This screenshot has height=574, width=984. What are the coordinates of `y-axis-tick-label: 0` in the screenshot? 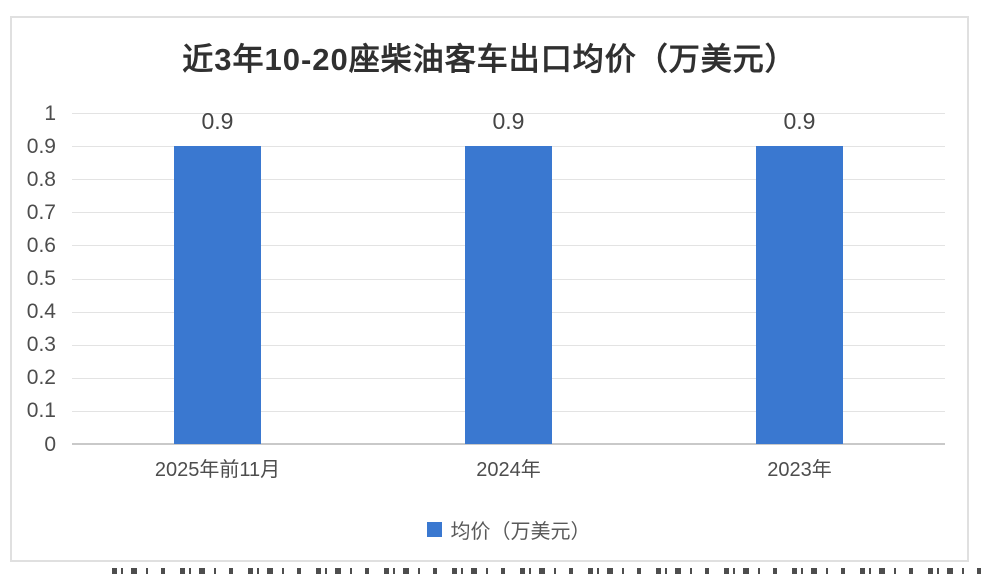 It's located at (50, 444).